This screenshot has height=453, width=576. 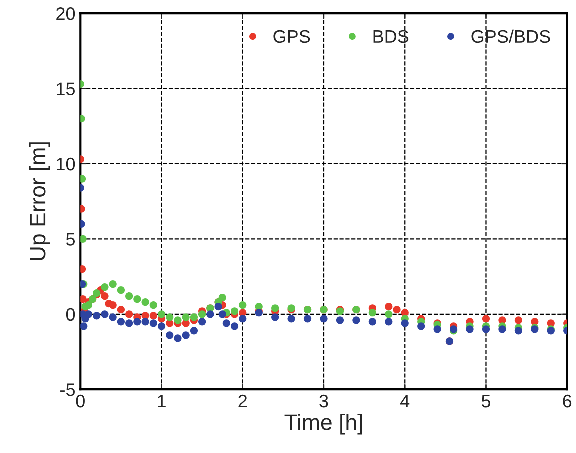 I want to click on legend-label: GPS/BDS, so click(x=511, y=37).